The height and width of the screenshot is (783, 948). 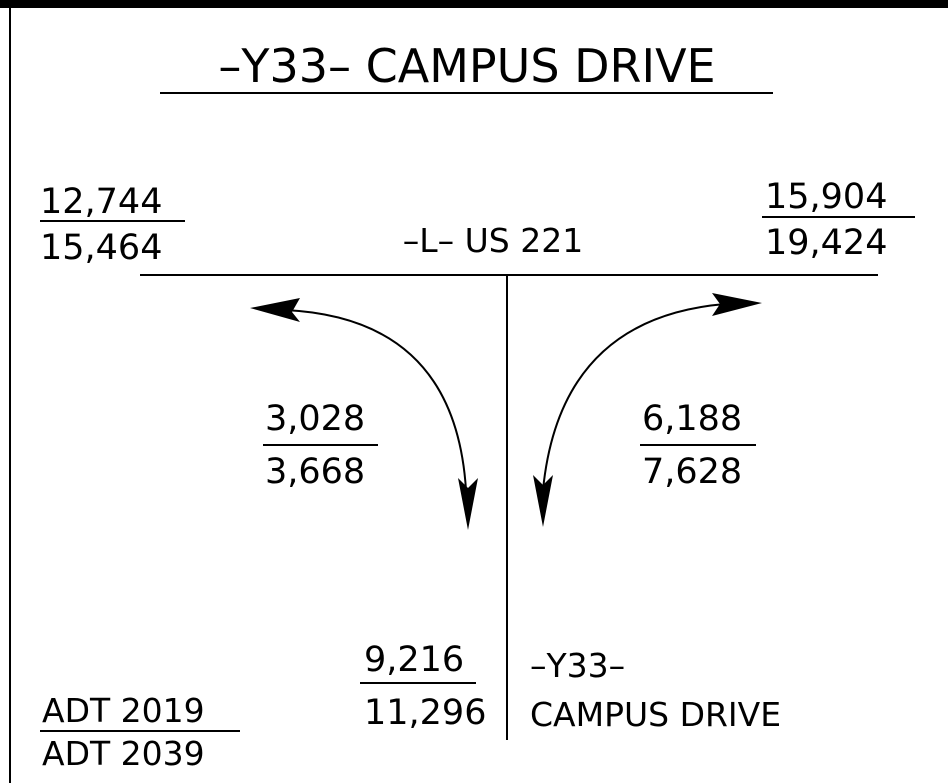 I want to click on volume-top: 6,188, so click(x=692, y=419).